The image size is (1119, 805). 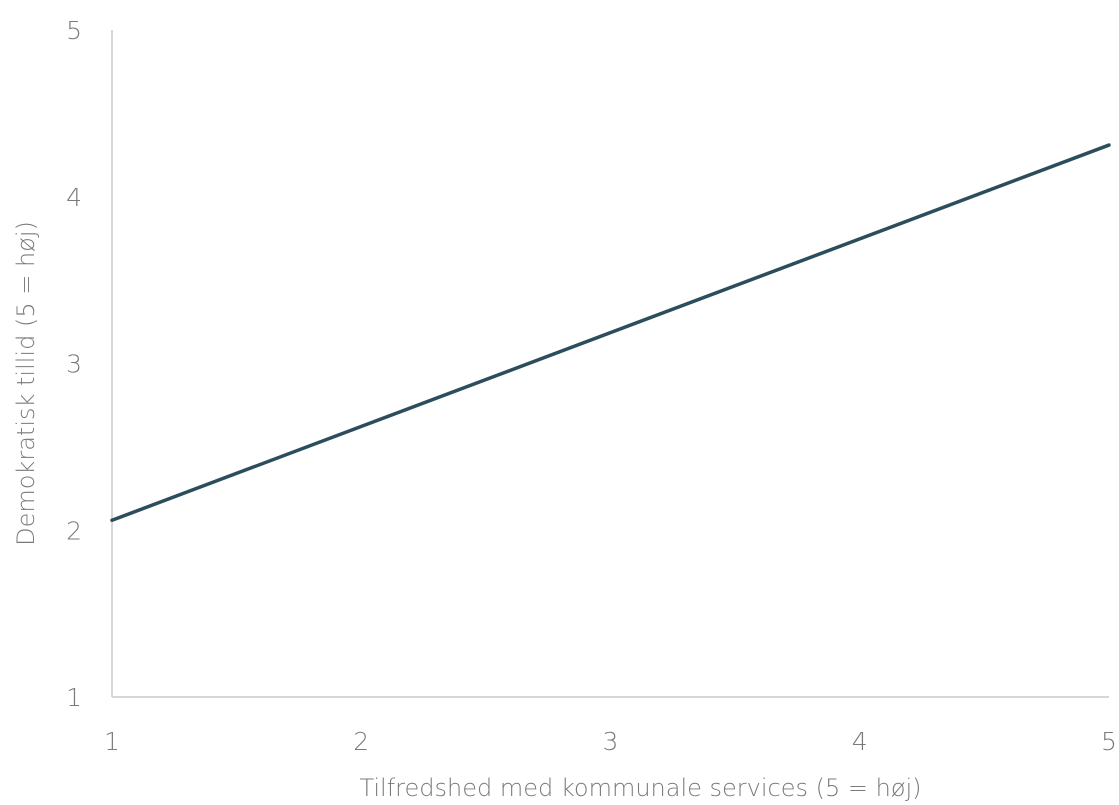 What do you see at coordinates (610, 726) in the screenshot?
I see `x-axis: 1 2 3 4 5` at bounding box center [610, 726].